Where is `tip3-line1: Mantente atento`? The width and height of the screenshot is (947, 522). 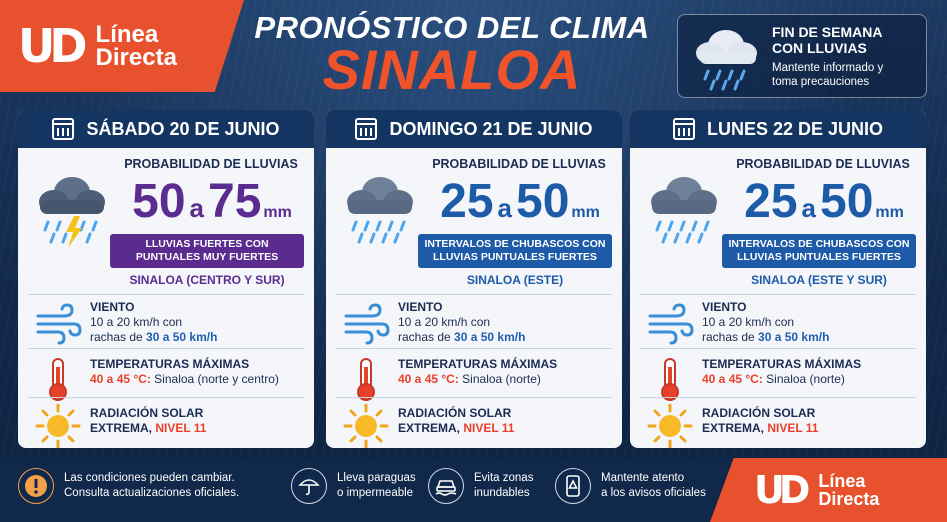 tip3-line1: Mantente atento is located at coordinates (643, 478).